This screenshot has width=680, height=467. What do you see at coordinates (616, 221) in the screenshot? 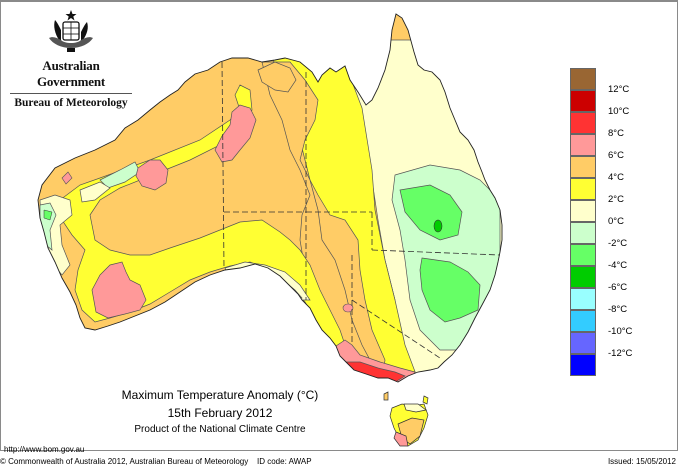
I see `legend-label: 0°C` at bounding box center [616, 221].